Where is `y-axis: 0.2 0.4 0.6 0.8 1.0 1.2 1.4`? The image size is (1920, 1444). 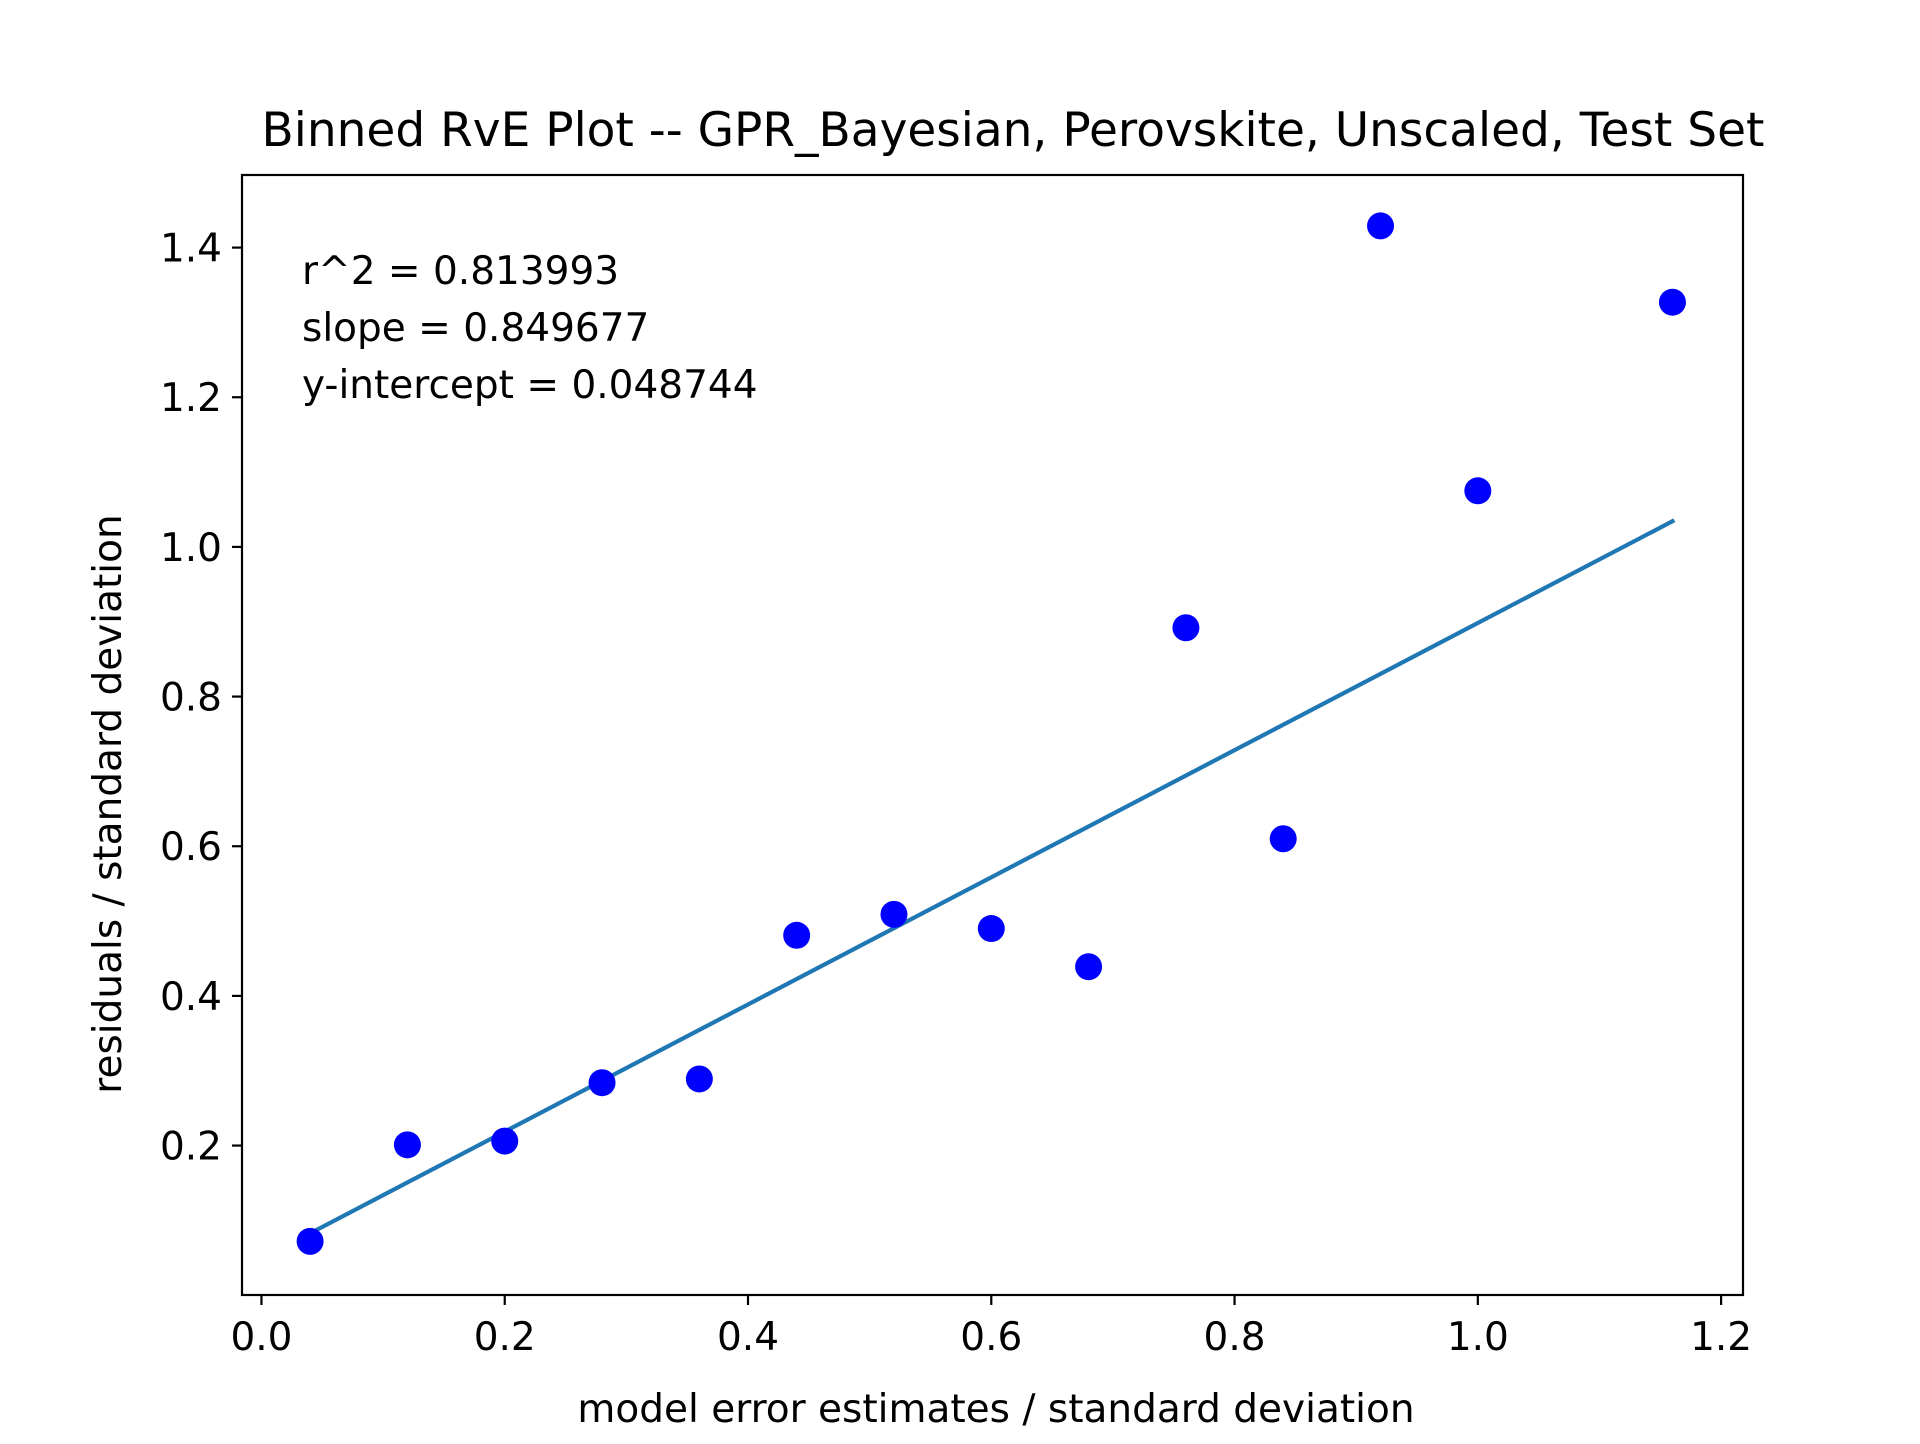
y-axis: 0.2 0.4 0.6 0.8 1.0 1.2 1.4 is located at coordinates (201, 698).